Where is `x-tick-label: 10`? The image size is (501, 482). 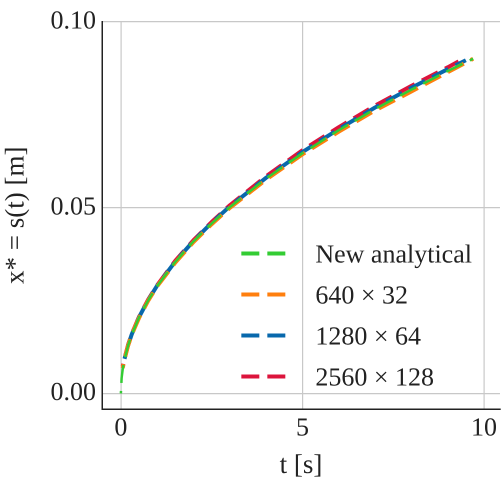 x-tick-label: 10 is located at coordinates (484, 427).